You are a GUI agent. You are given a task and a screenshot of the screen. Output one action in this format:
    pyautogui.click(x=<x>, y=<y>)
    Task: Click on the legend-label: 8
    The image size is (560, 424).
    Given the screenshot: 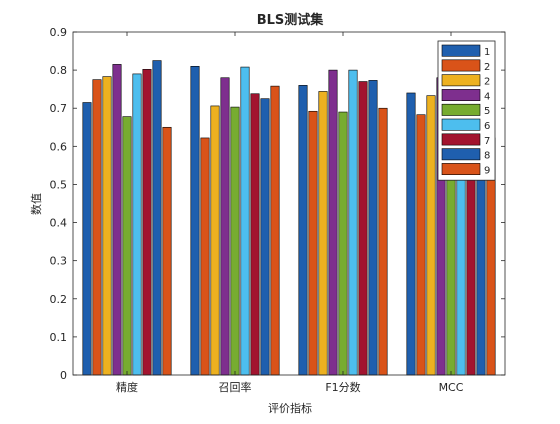 What is the action you would take?
    pyautogui.click(x=487, y=156)
    